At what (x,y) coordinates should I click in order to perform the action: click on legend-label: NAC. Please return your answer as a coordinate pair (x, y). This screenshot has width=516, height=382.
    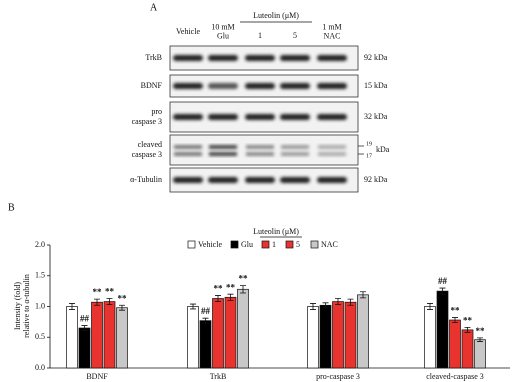
    Looking at the image, I should click on (329, 244).